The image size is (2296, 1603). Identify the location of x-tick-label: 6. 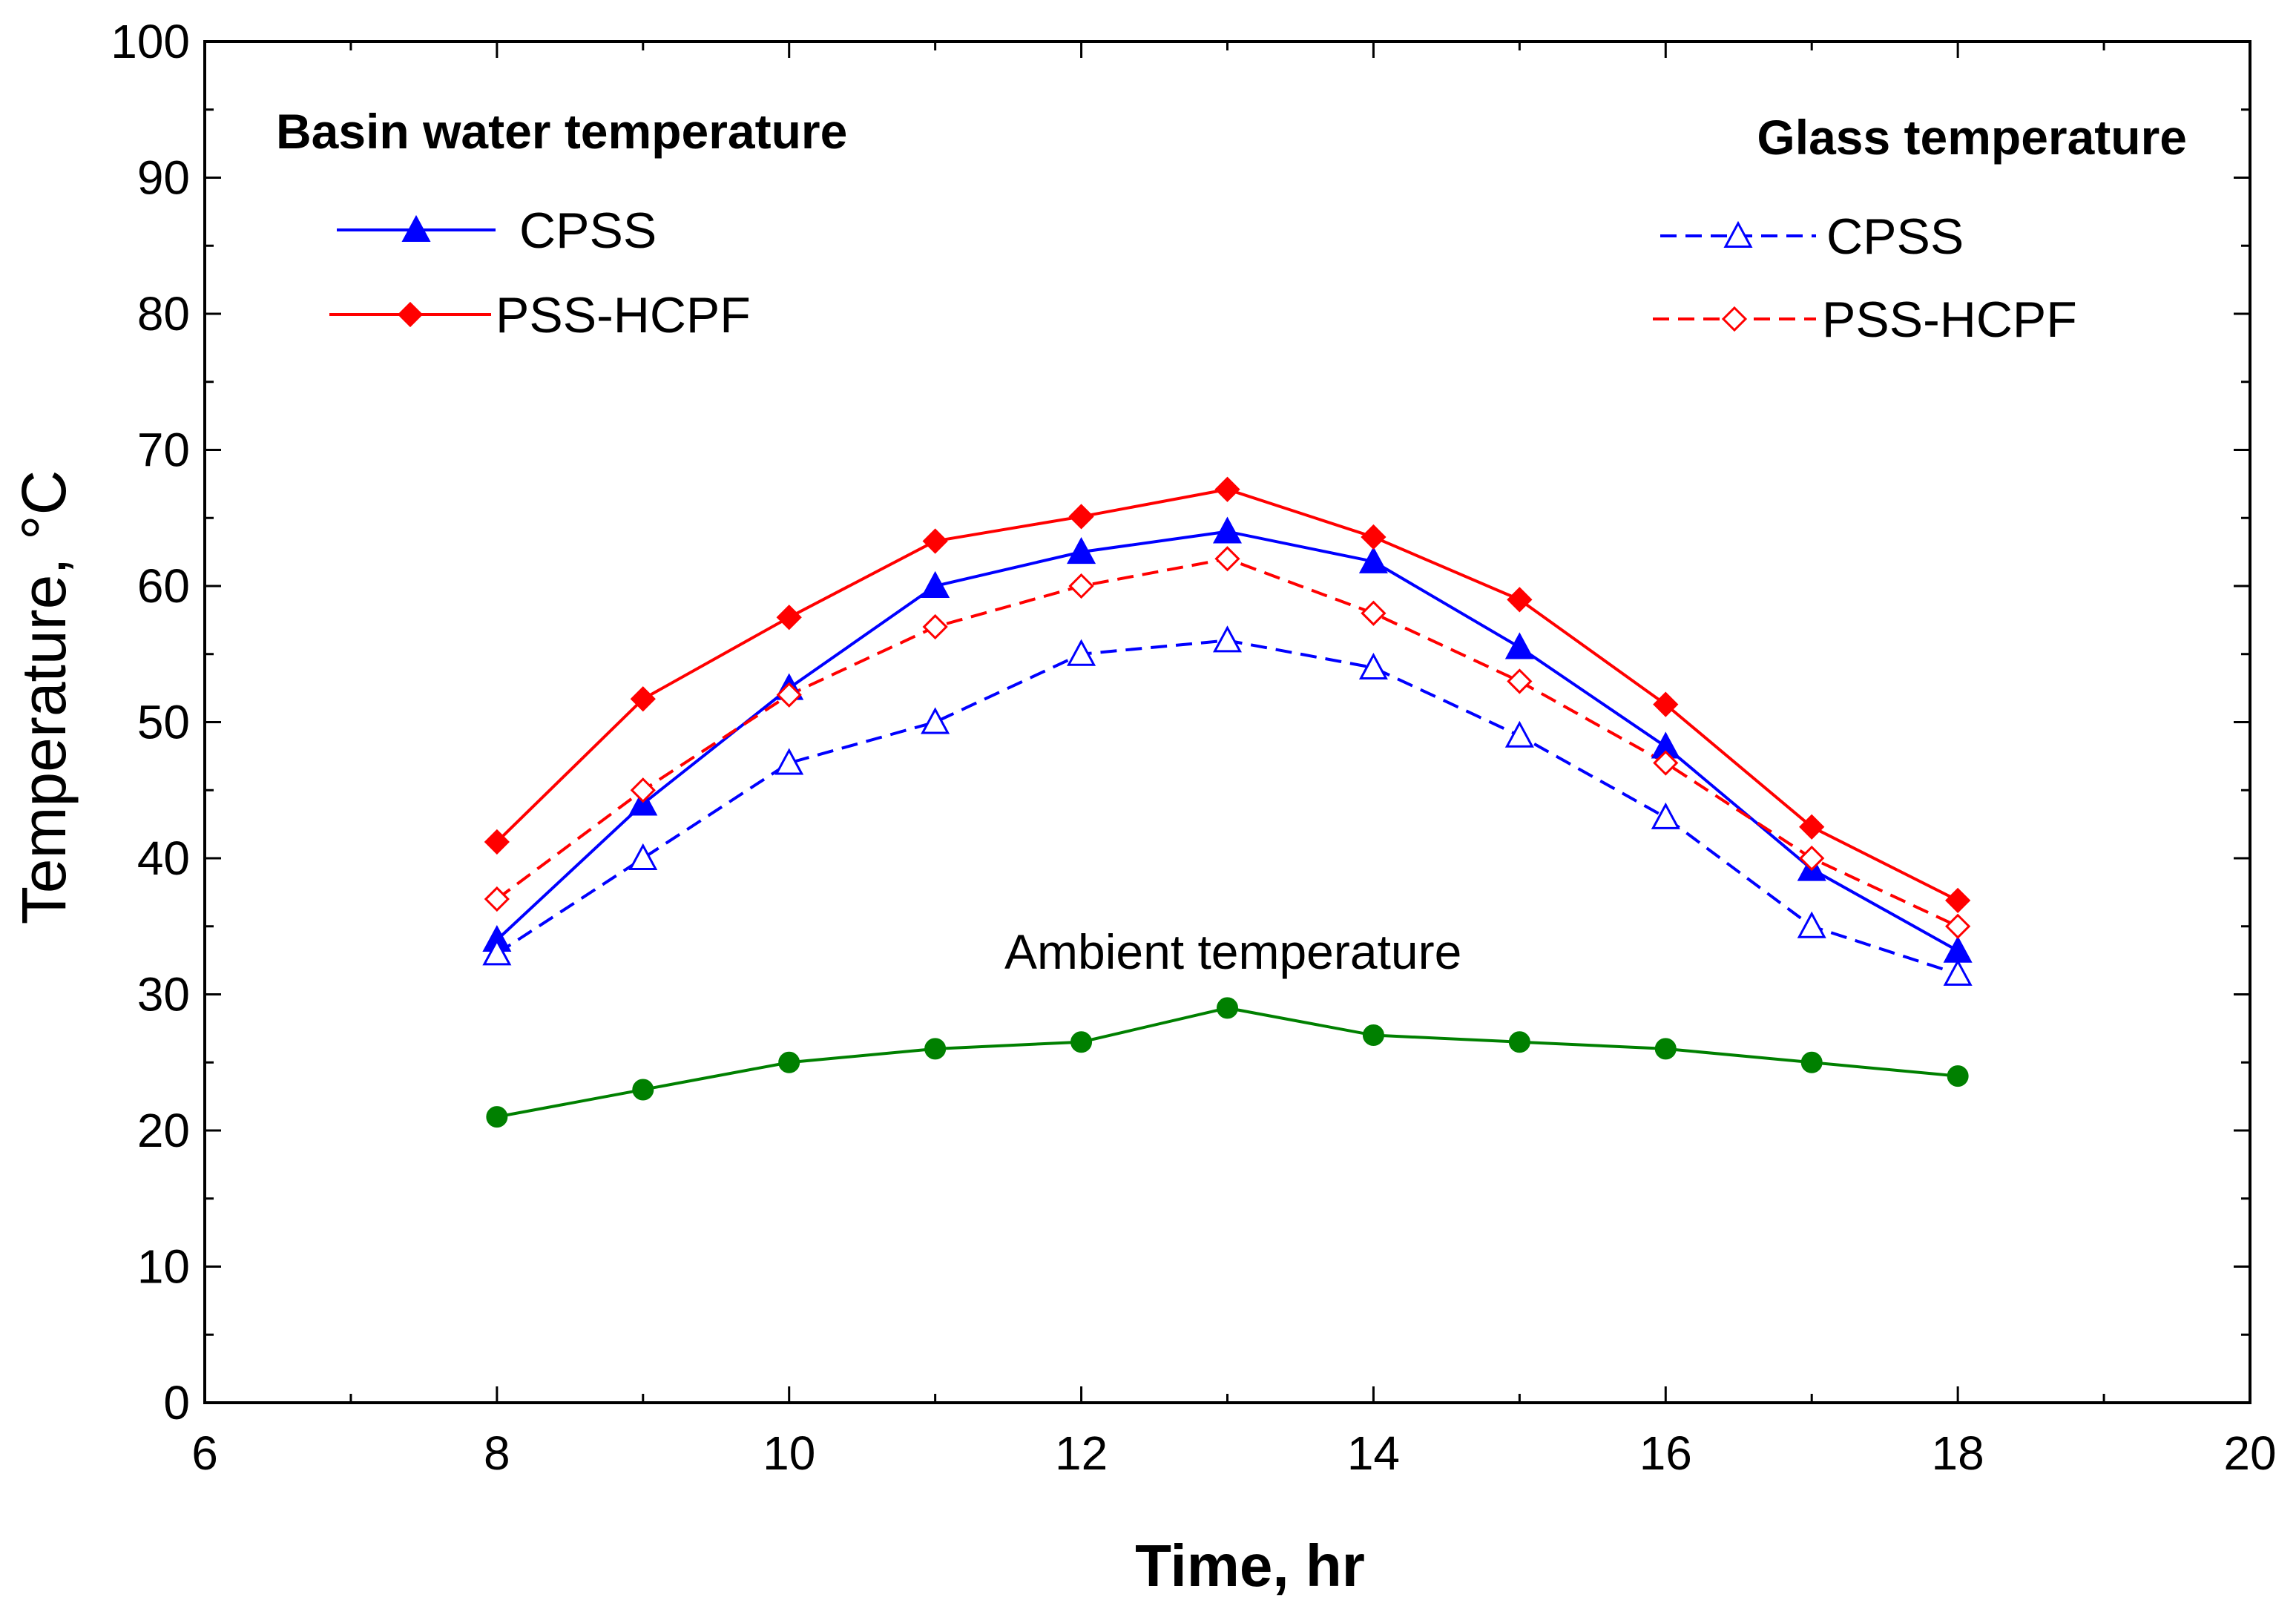
(204, 1453).